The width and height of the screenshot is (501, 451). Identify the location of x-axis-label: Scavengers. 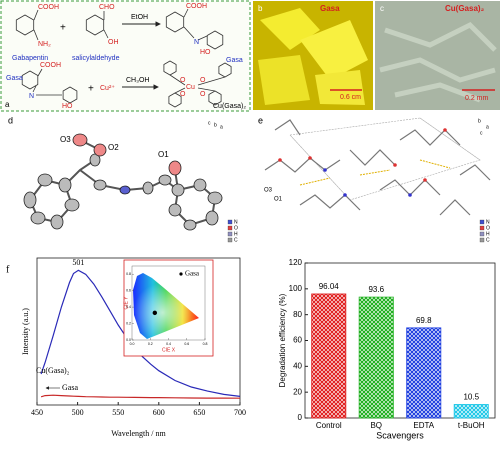
(400, 435).